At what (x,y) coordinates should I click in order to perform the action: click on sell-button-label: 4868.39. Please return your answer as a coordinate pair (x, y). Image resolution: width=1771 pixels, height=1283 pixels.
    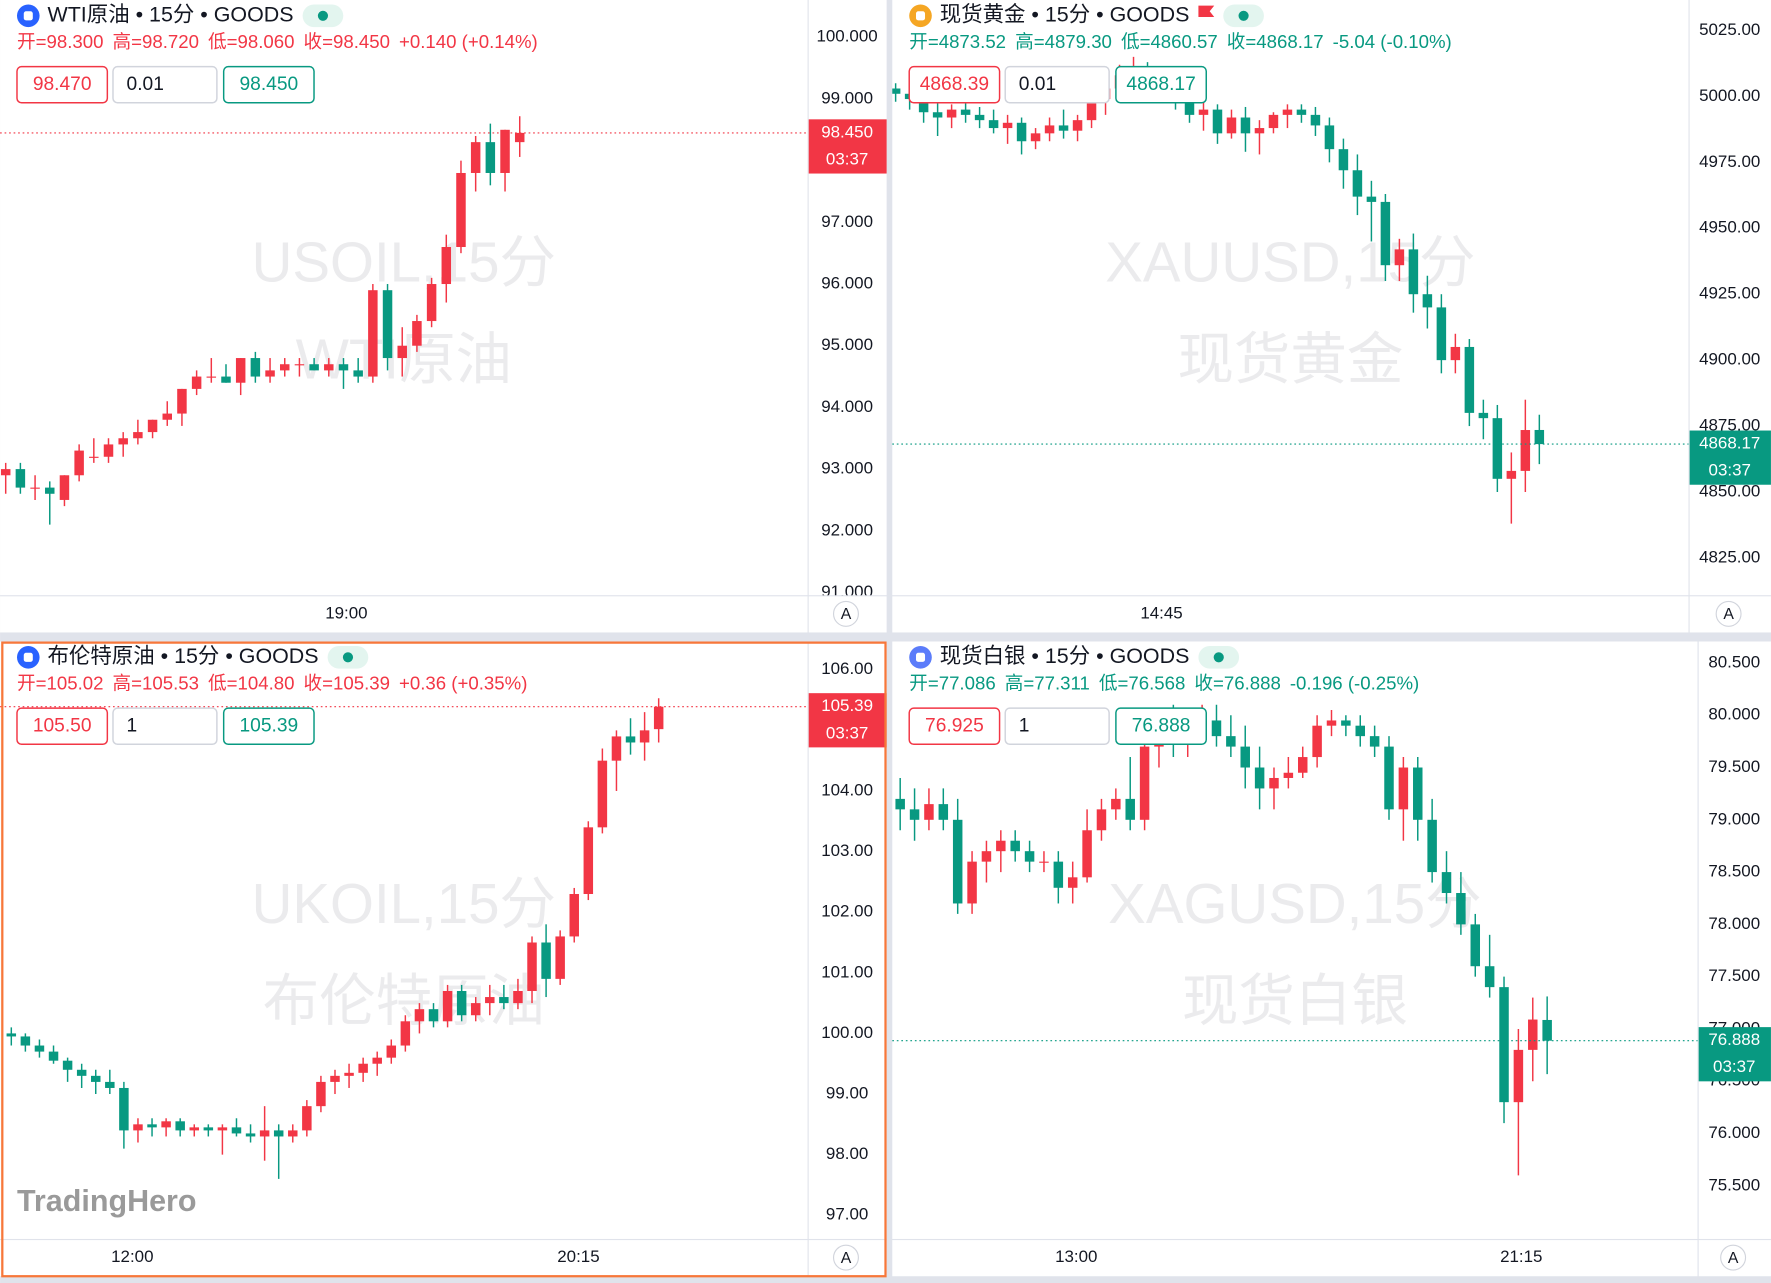
    Looking at the image, I should click on (954, 84).